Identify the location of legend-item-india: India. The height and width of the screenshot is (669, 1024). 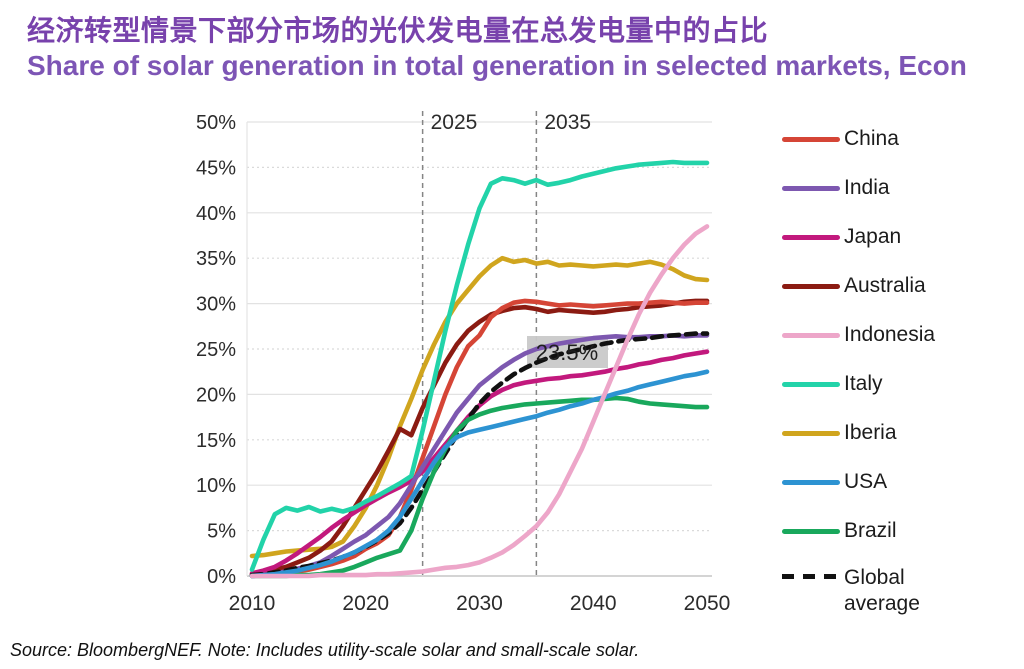
(903, 188).